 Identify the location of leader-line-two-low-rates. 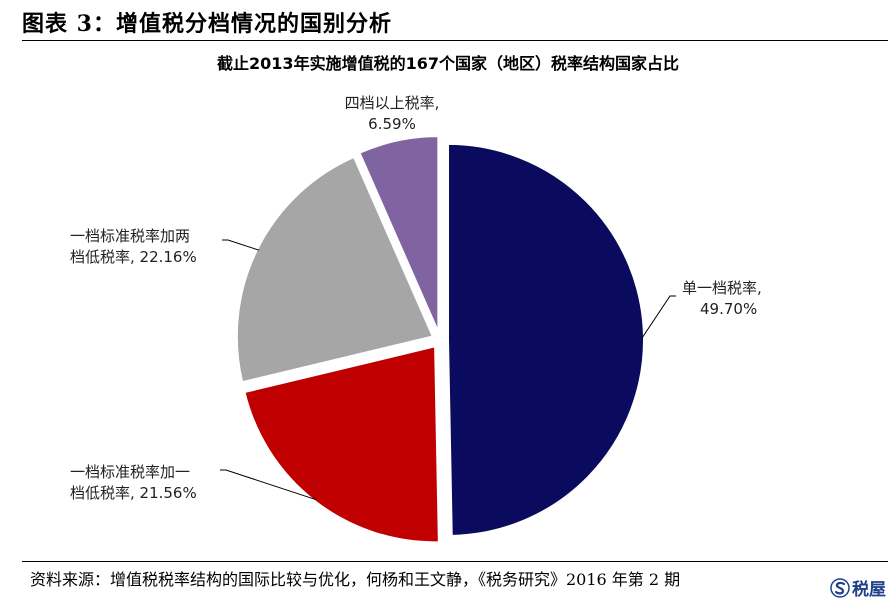
(241, 245).